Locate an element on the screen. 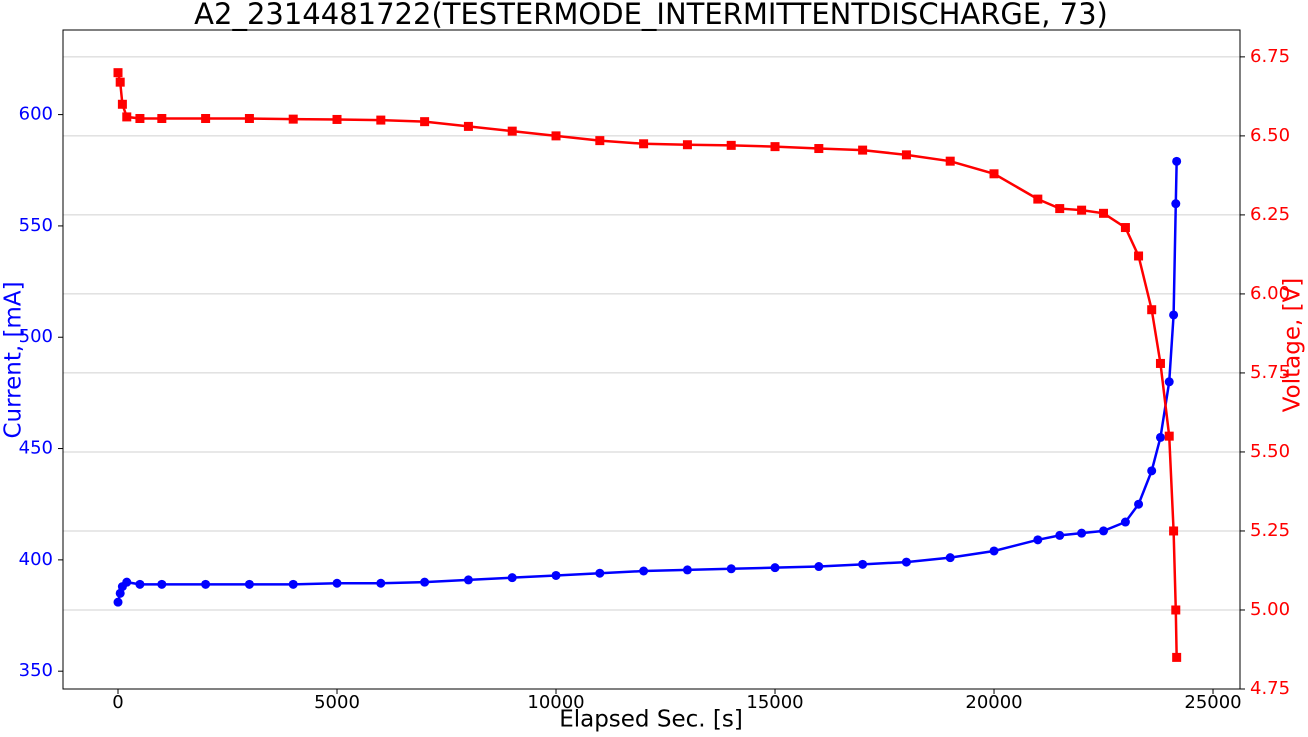  y2-tick-label: 4.75 is located at coordinates (1270, 688).